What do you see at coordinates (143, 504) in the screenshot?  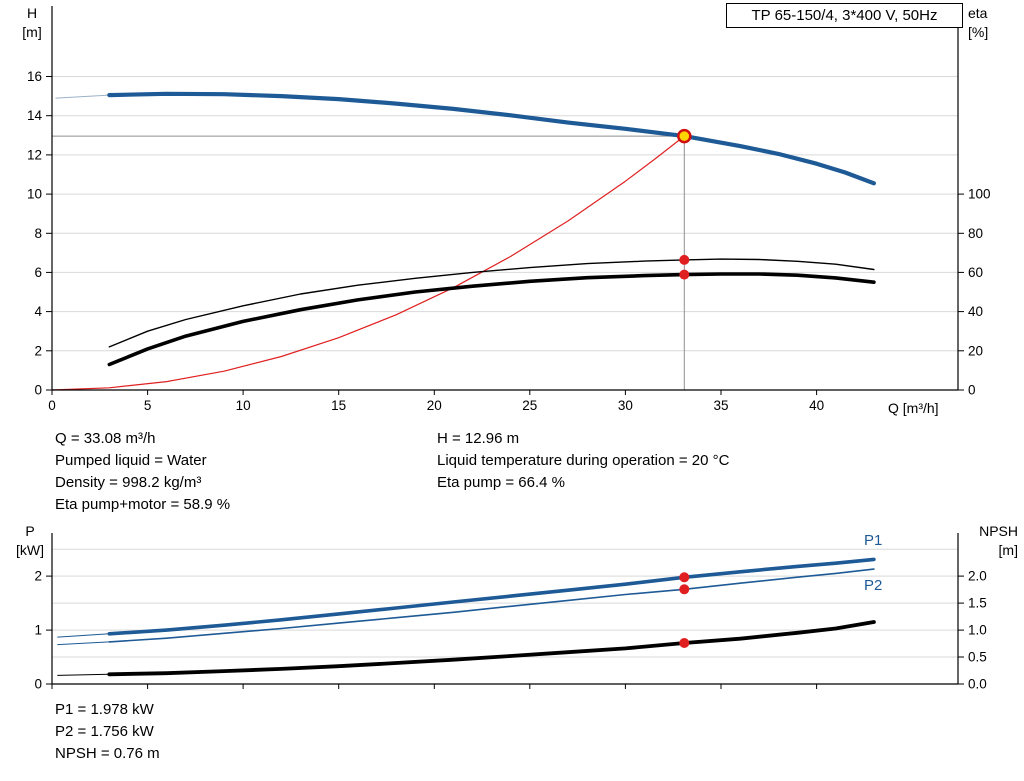 I see `info-eta-pump-motor: Eta pump+motor = 58.9 %` at bounding box center [143, 504].